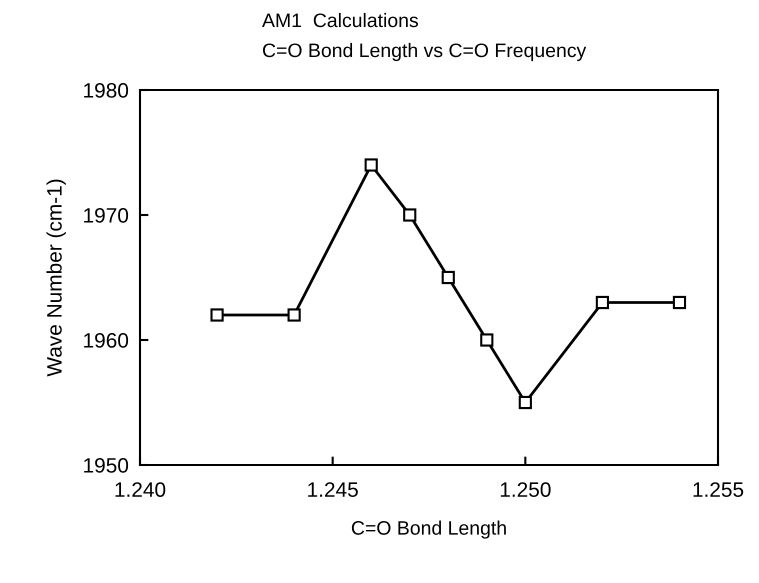 The width and height of the screenshot is (759, 583). What do you see at coordinates (106, 215) in the screenshot?
I see `y-tick-label: 1970` at bounding box center [106, 215].